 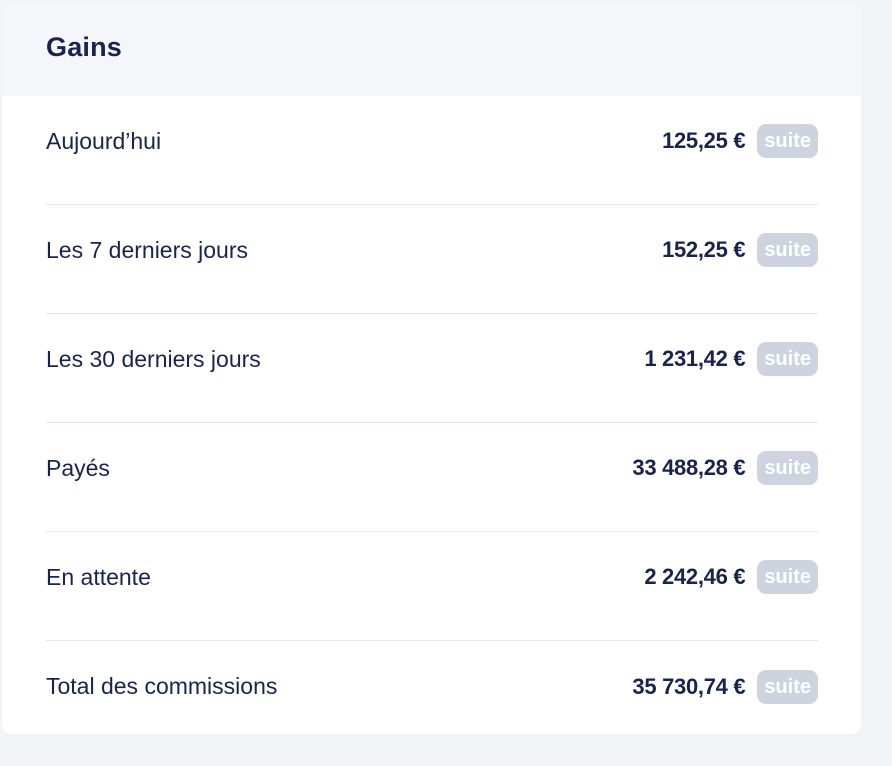 I want to click on row-value-group: 125,25 € suite, so click(x=740, y=141).